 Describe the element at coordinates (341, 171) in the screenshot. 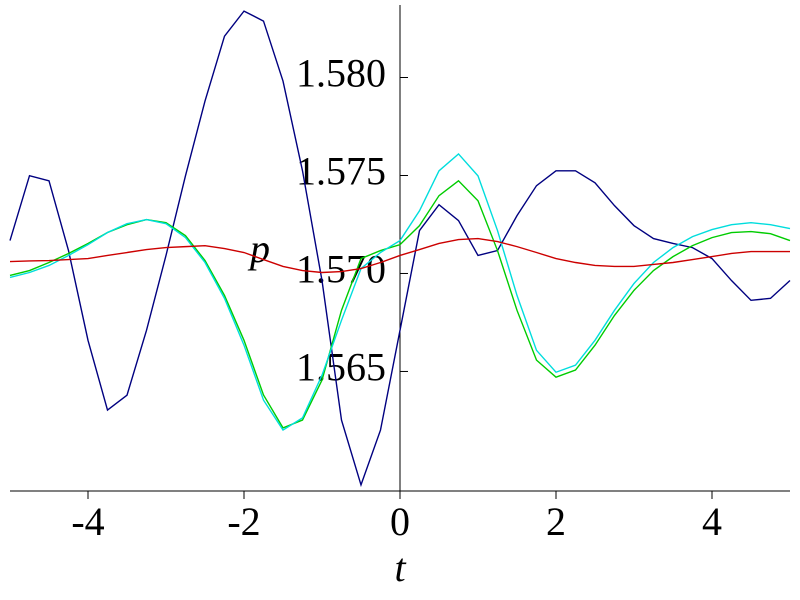

I see `y-tick-label: 1.575` at that location.